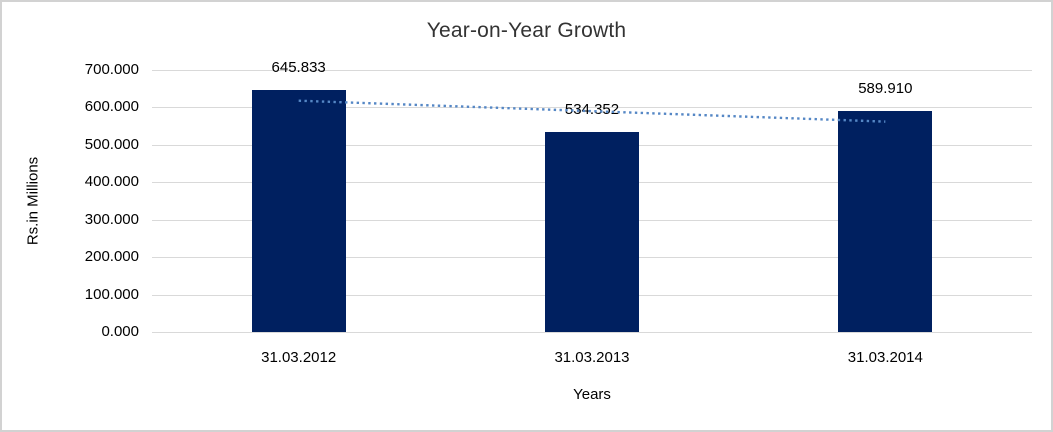  I want to click on y-tick-label: 200.000, so click(111, 257).